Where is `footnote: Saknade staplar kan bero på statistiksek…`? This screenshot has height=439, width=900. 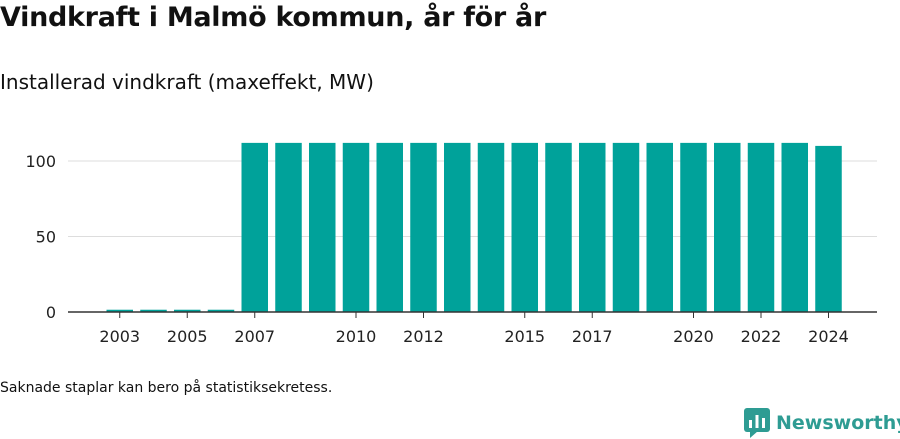 footnote: Saknade staplar kan bero på statistiksek… is located at coordinates (166, 388).